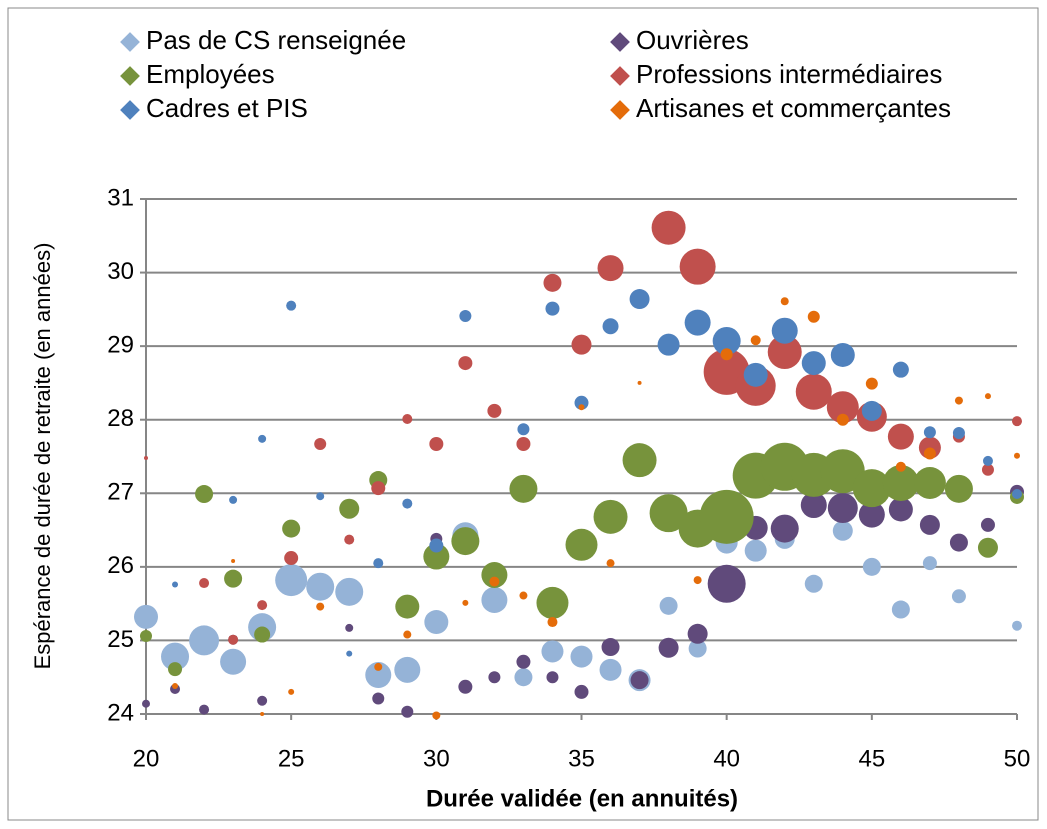  I want to click on x-tick-label: 50, so click(1017, 758).